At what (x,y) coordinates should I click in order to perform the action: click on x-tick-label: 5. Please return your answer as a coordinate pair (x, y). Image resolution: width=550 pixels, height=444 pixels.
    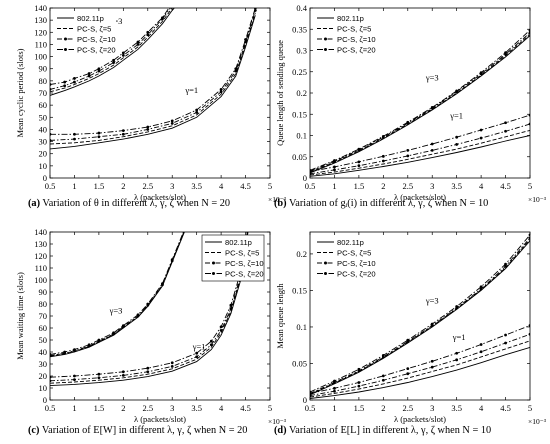
    Looking at the image, I should click on (530, 186).